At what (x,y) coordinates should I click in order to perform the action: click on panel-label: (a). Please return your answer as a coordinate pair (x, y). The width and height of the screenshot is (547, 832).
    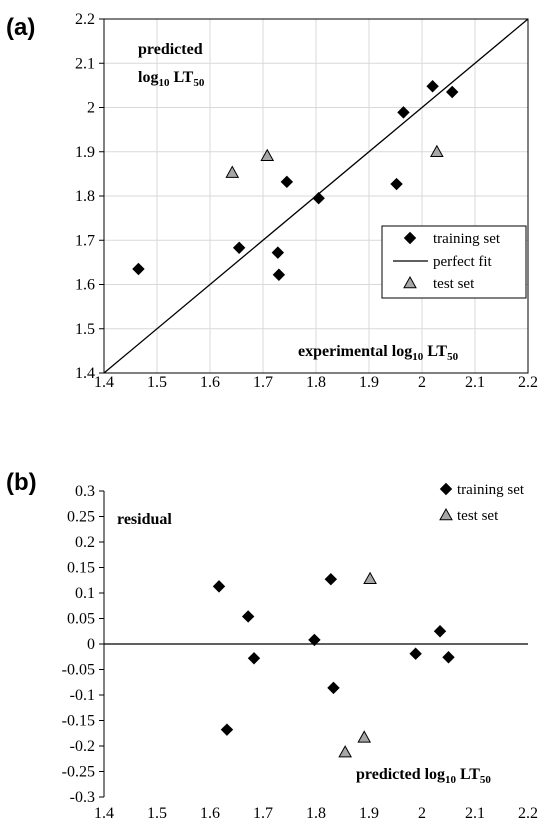
    Looking at the image, I should click on (20, 27).